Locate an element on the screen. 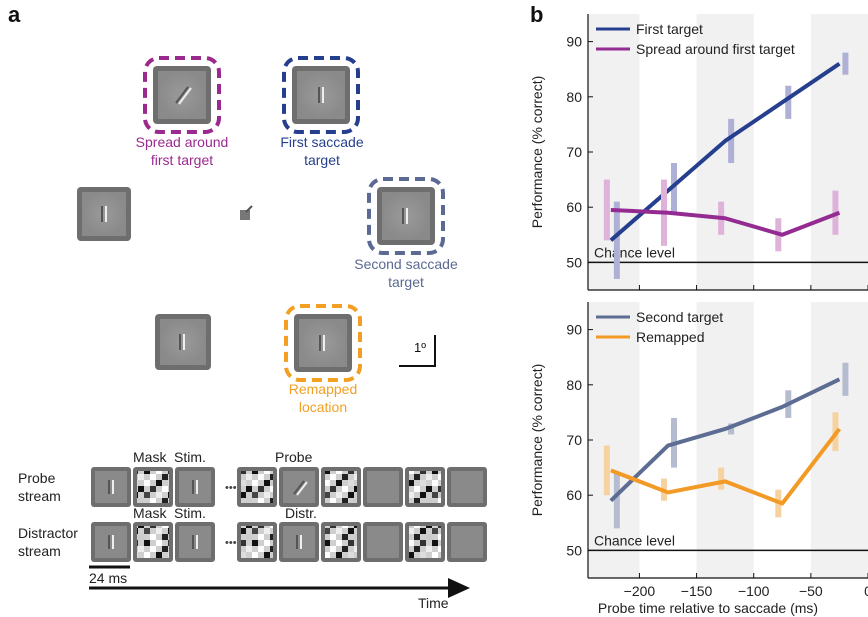  x-tick-label: −150 is located at coordinates (697, 591).